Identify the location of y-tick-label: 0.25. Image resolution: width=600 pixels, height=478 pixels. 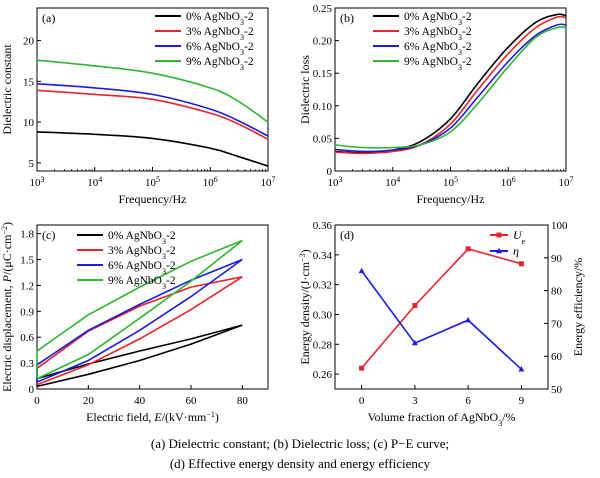
(323, 9).